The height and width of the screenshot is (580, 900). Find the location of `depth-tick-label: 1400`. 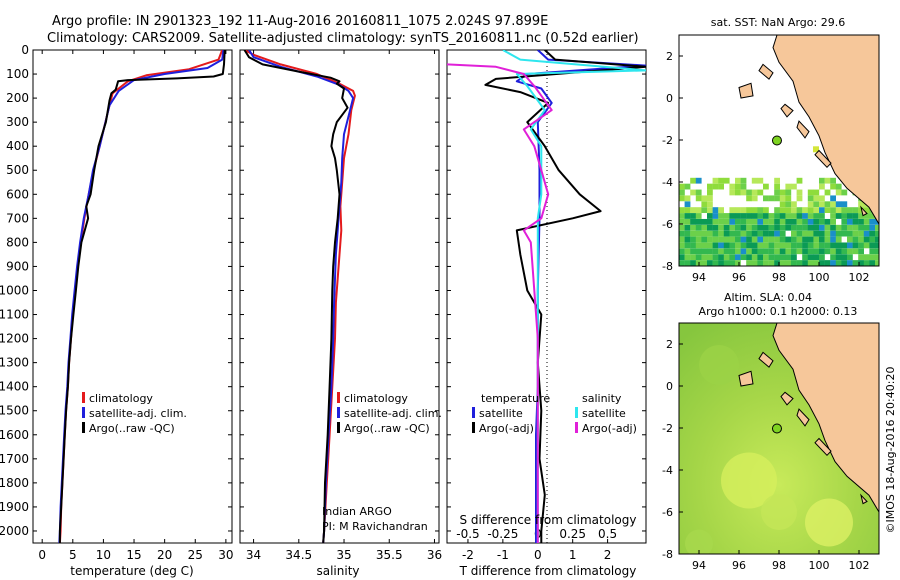

depth-tick-label: 1400 is located at coordinates (14, 387).